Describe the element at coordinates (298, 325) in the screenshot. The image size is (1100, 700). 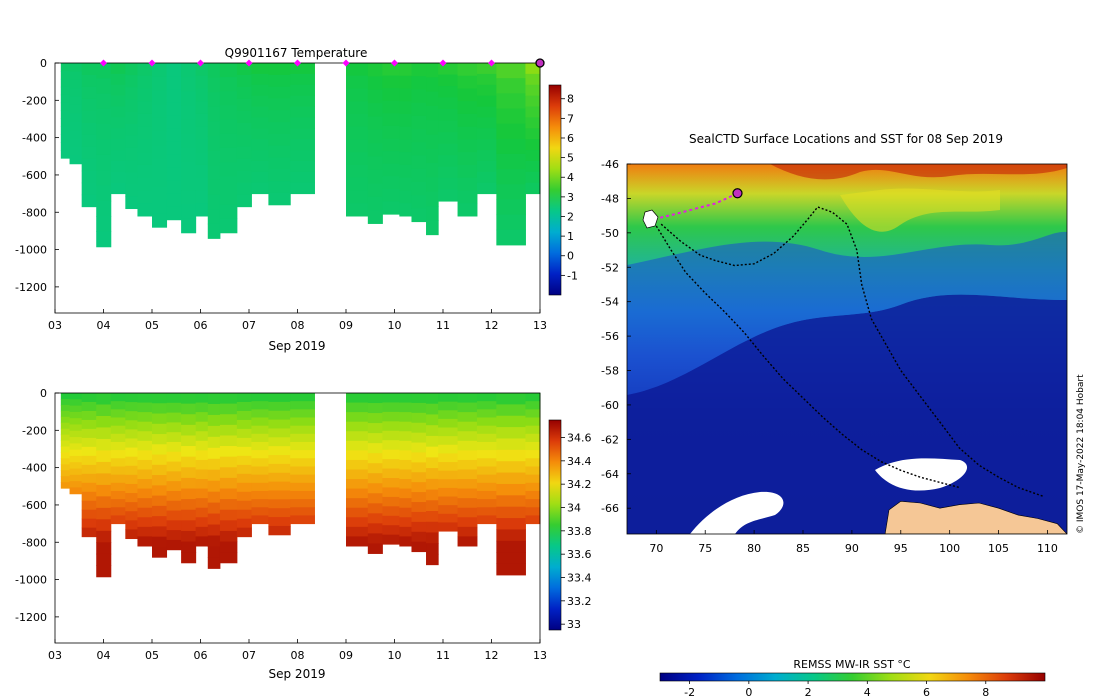
I see `x-tick-label: 08` at that location.